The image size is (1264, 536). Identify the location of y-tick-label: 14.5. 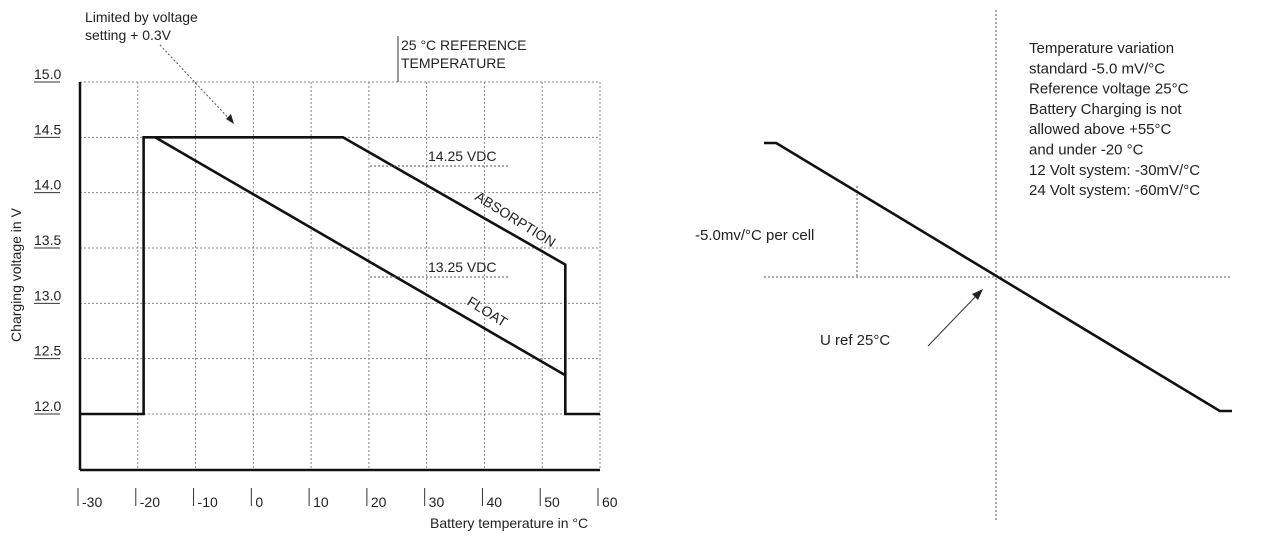
(47, 129).